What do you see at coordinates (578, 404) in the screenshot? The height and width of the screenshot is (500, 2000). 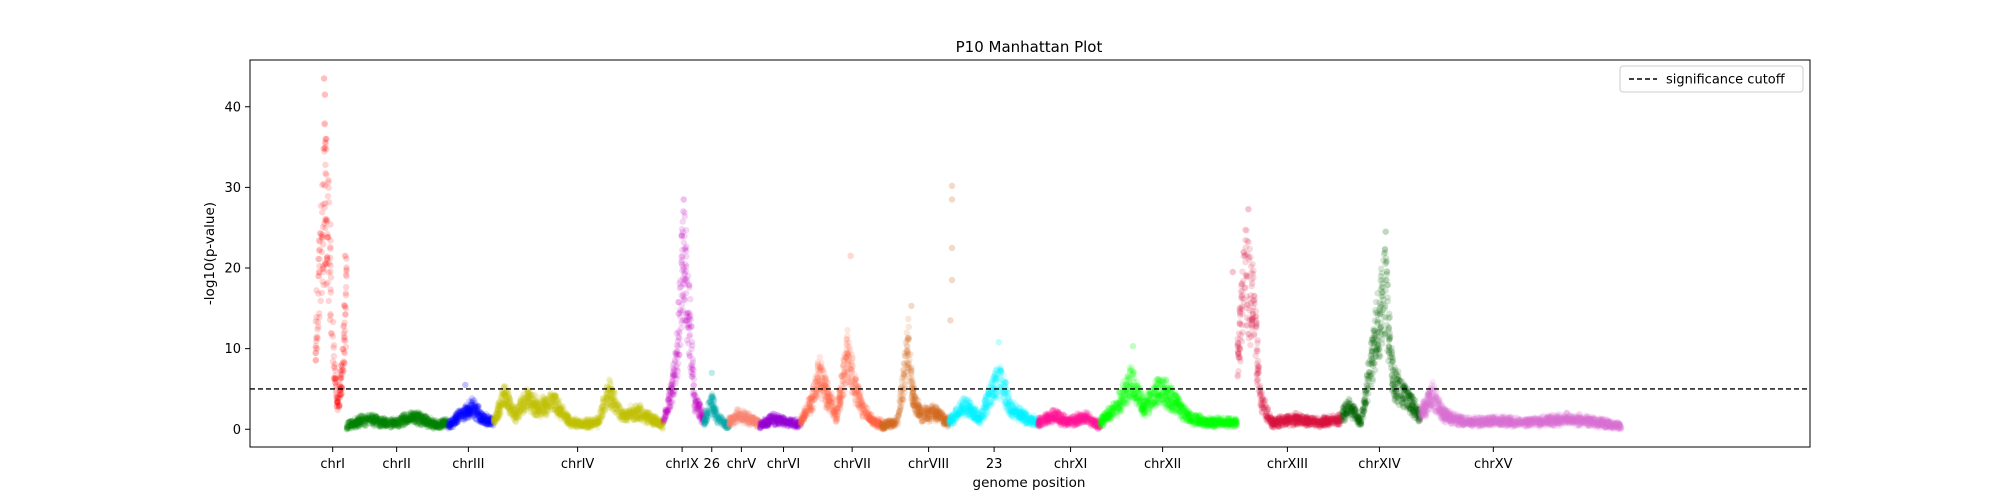 I see `chromosome-points-chrIV` at bounding box center [578, 404].